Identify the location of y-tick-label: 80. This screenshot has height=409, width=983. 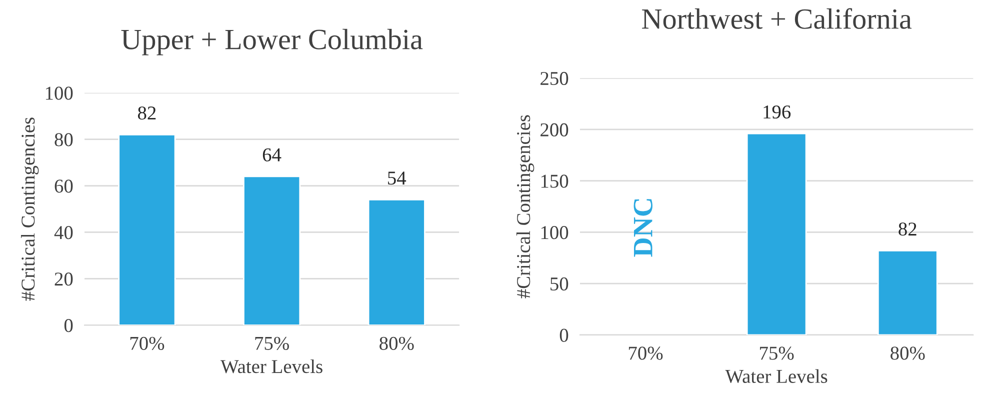
(63, 139).